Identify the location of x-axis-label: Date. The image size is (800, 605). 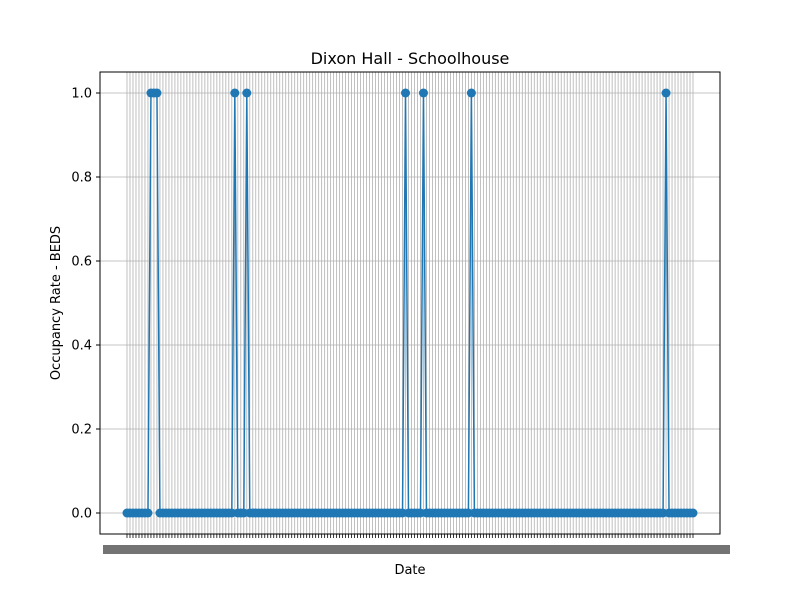
(409, 570).